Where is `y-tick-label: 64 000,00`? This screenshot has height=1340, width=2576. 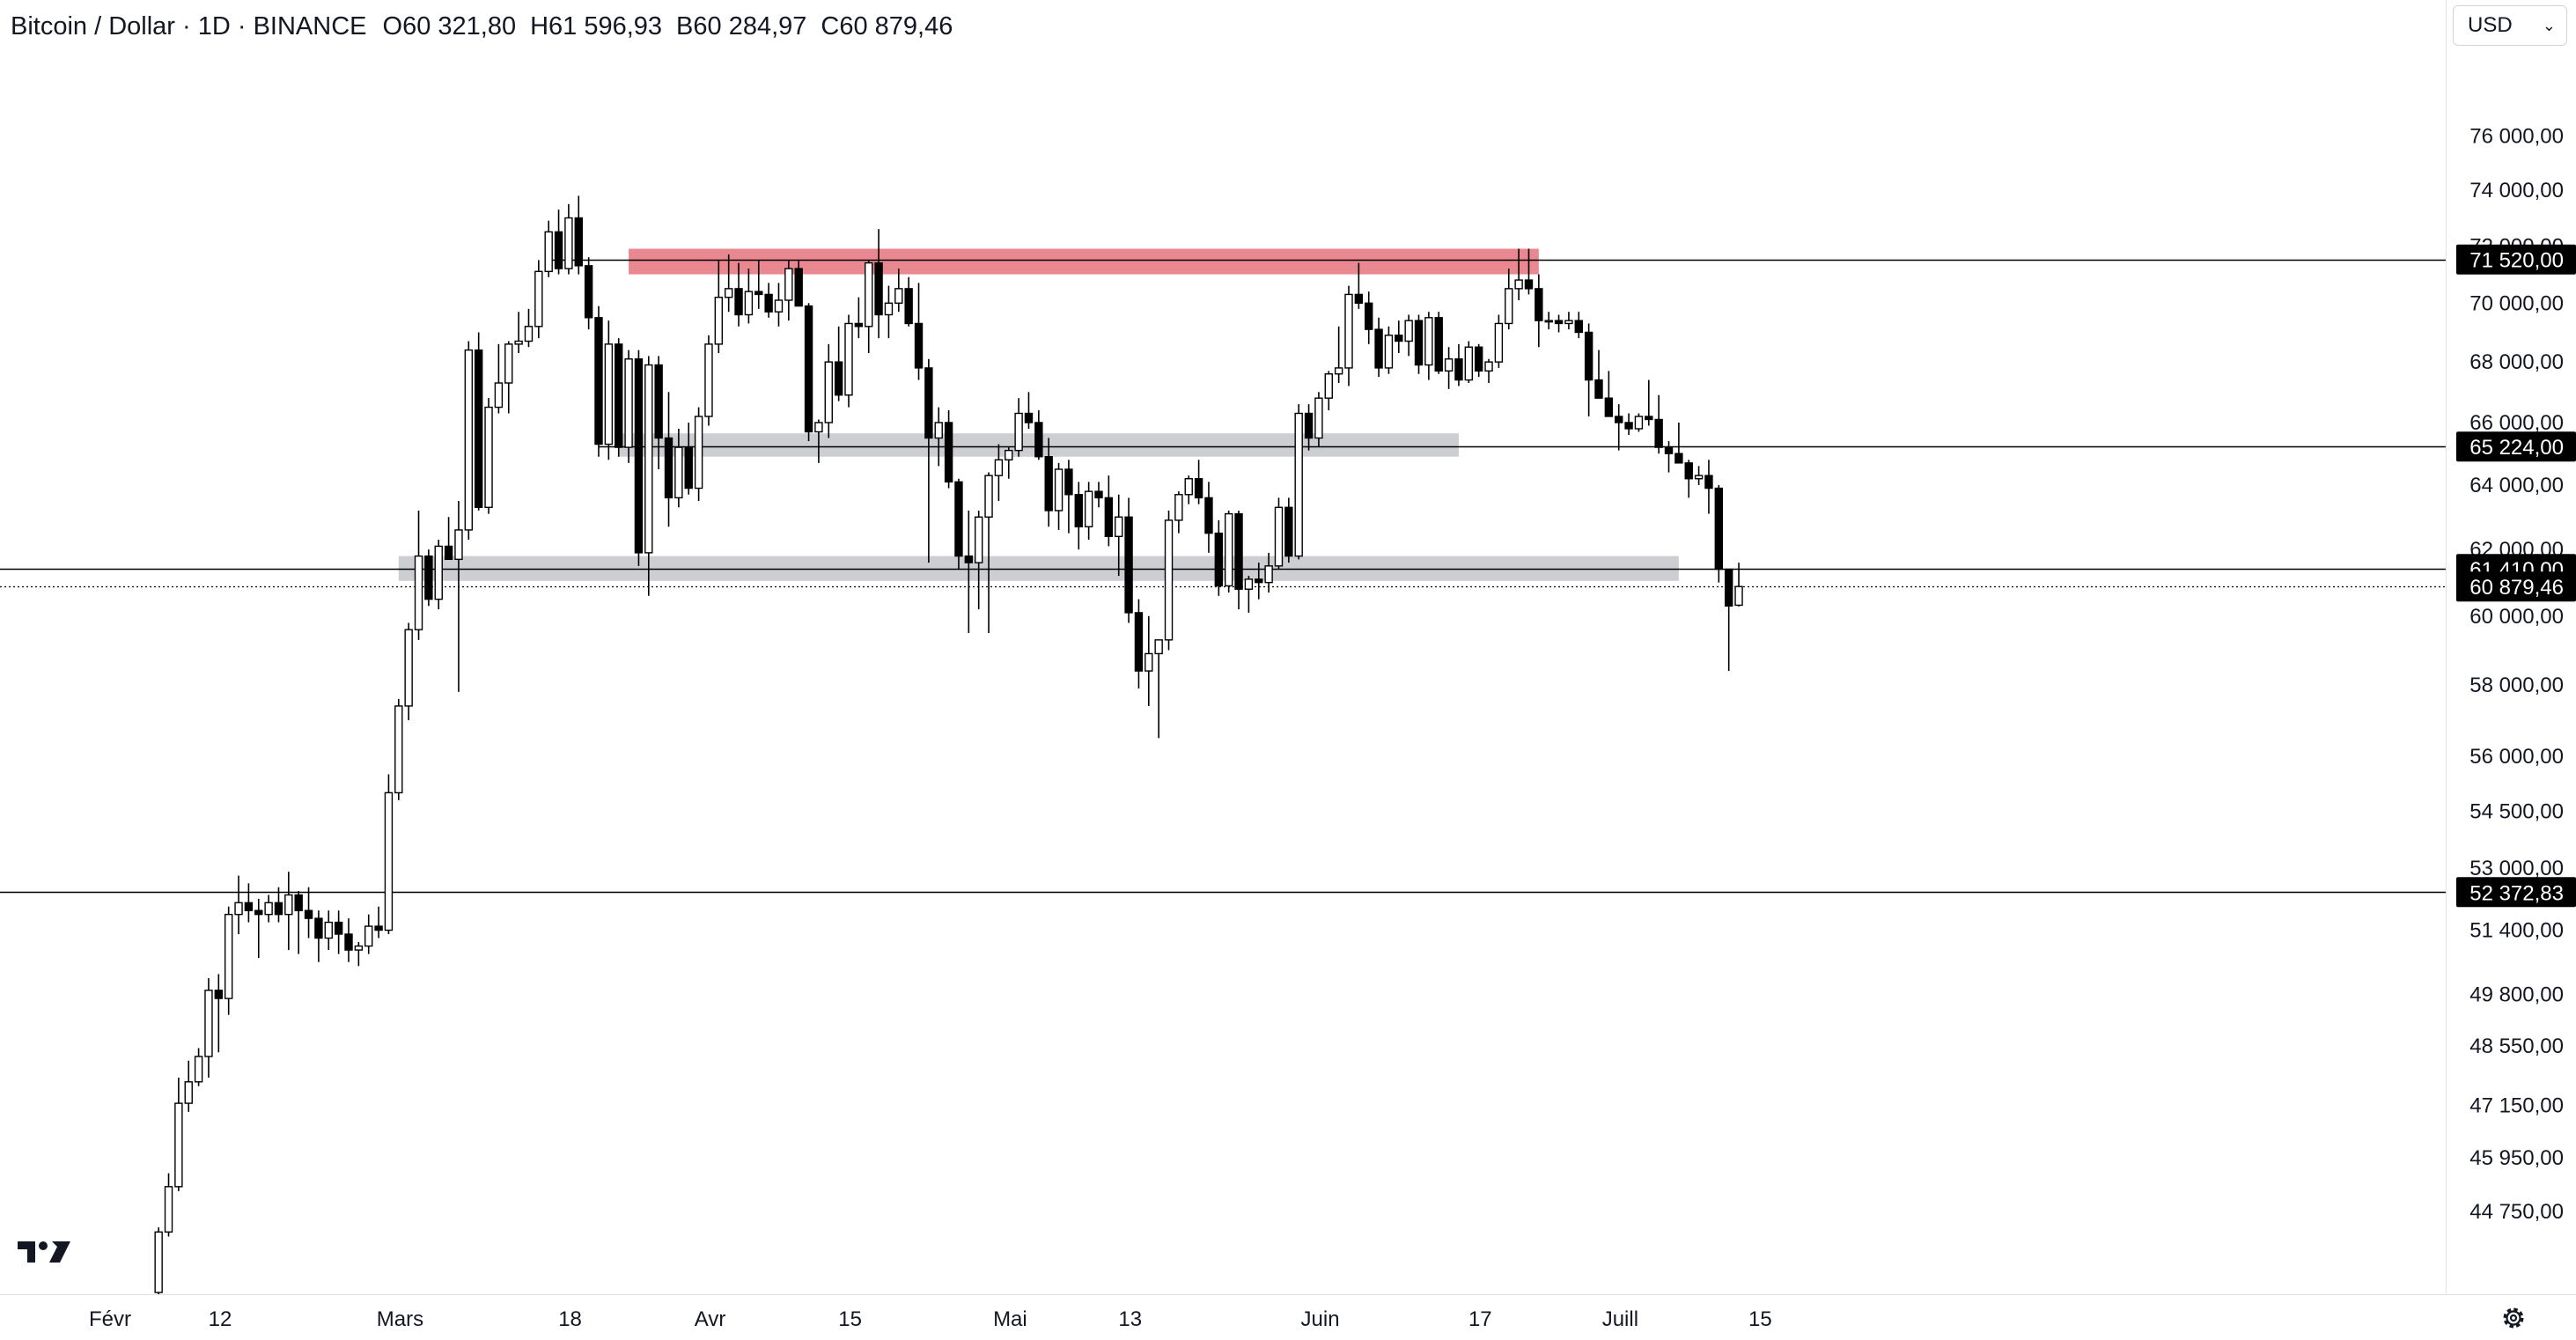 y-tick-label: 64 000,00 is located at coordinates (2517, 485).